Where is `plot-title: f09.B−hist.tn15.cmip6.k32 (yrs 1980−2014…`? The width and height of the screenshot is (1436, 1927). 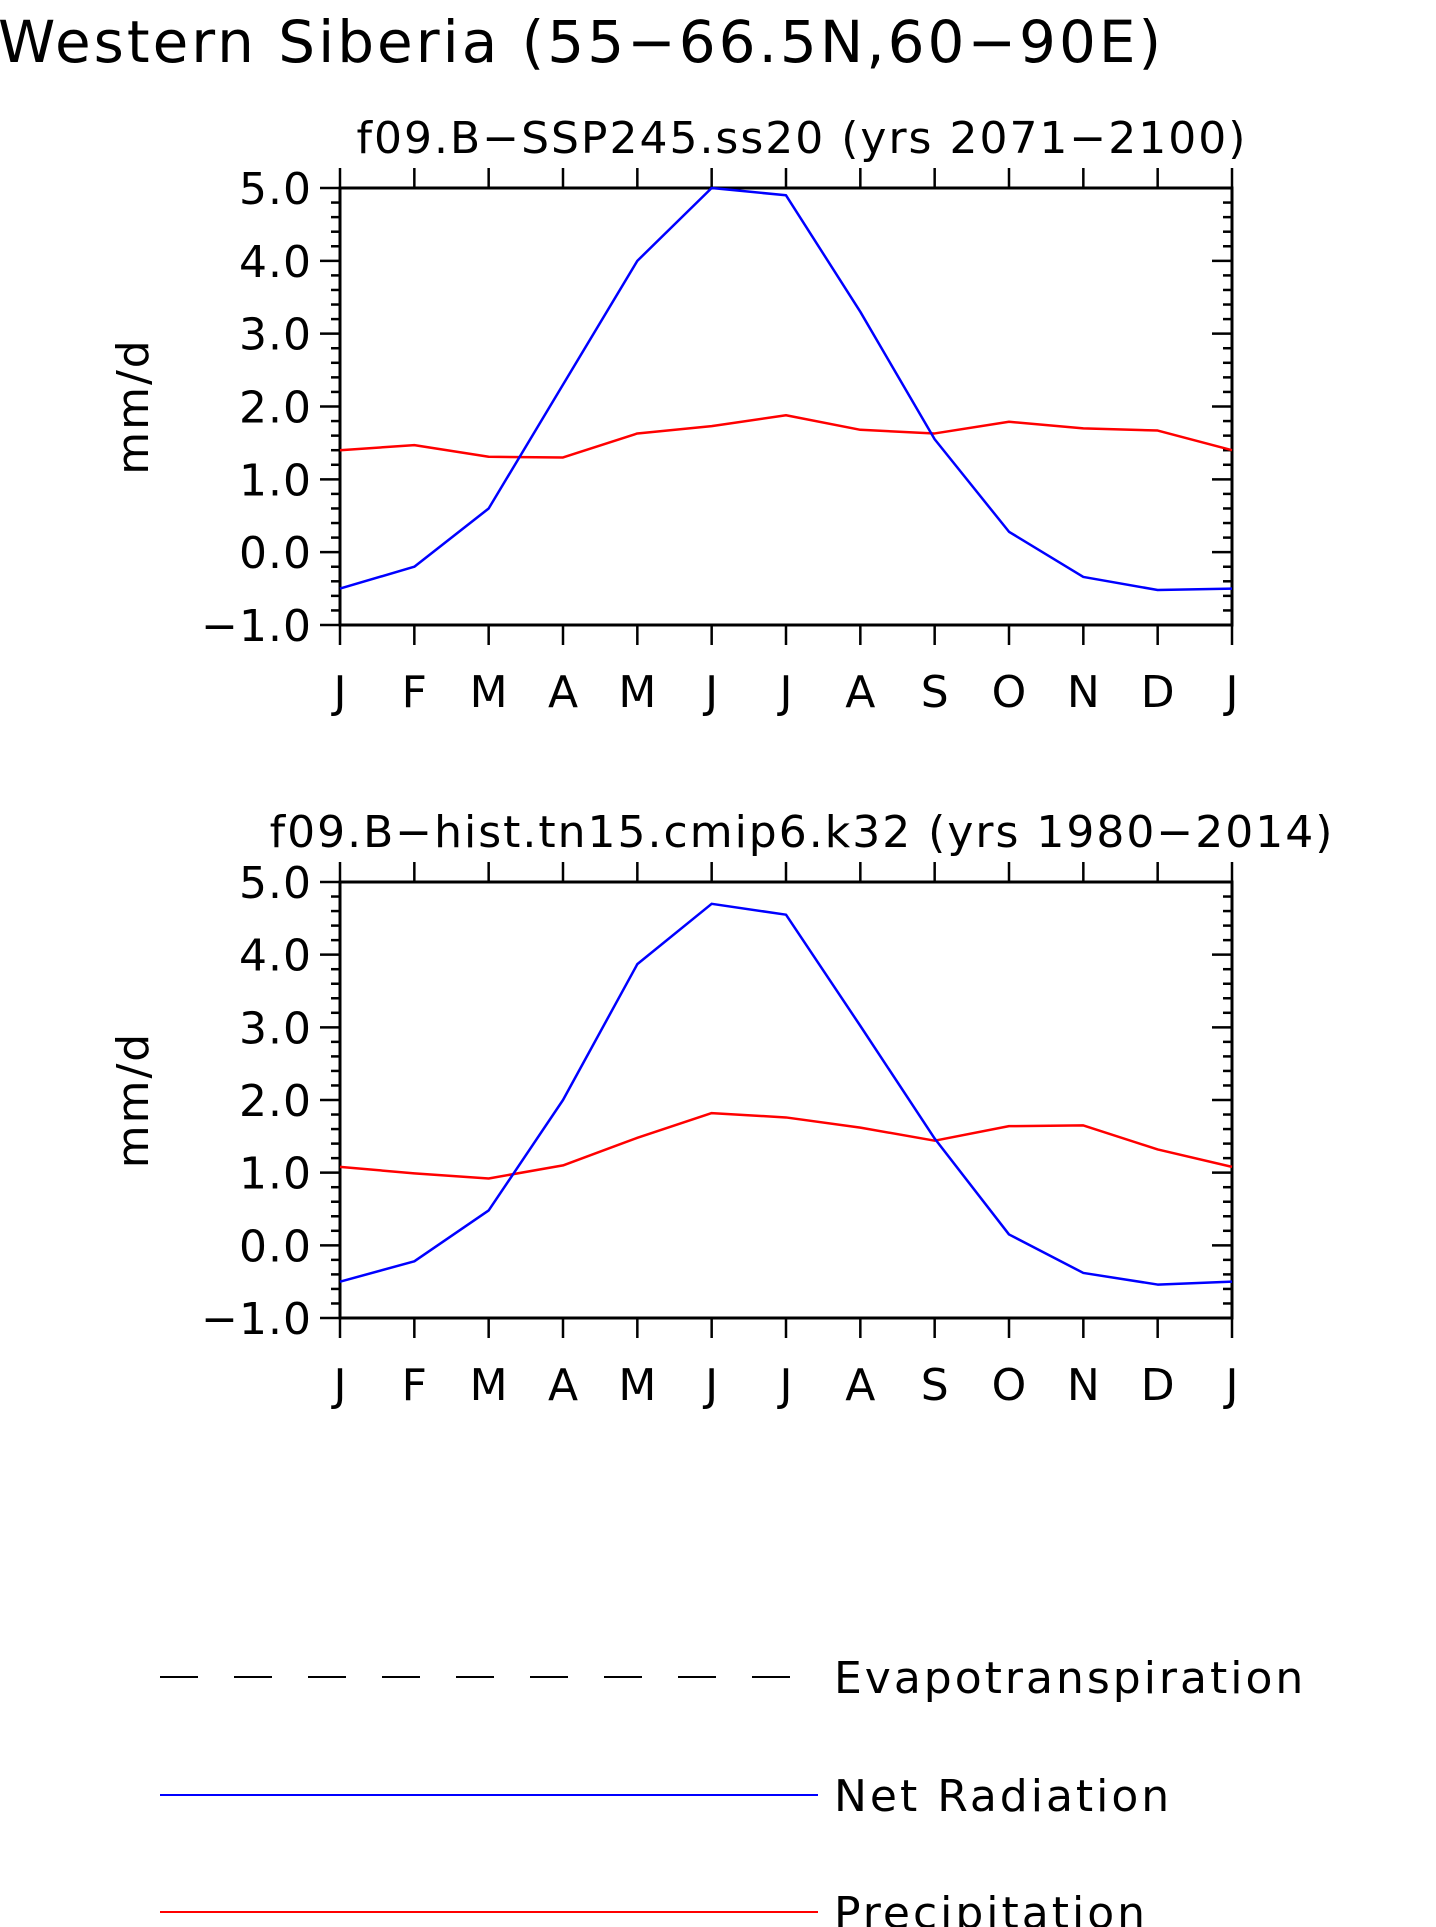
plot-title: f09.B−hist.tn15.cmip6.k32 (yrs 1980−2014… is located at coordinates (802, 832).